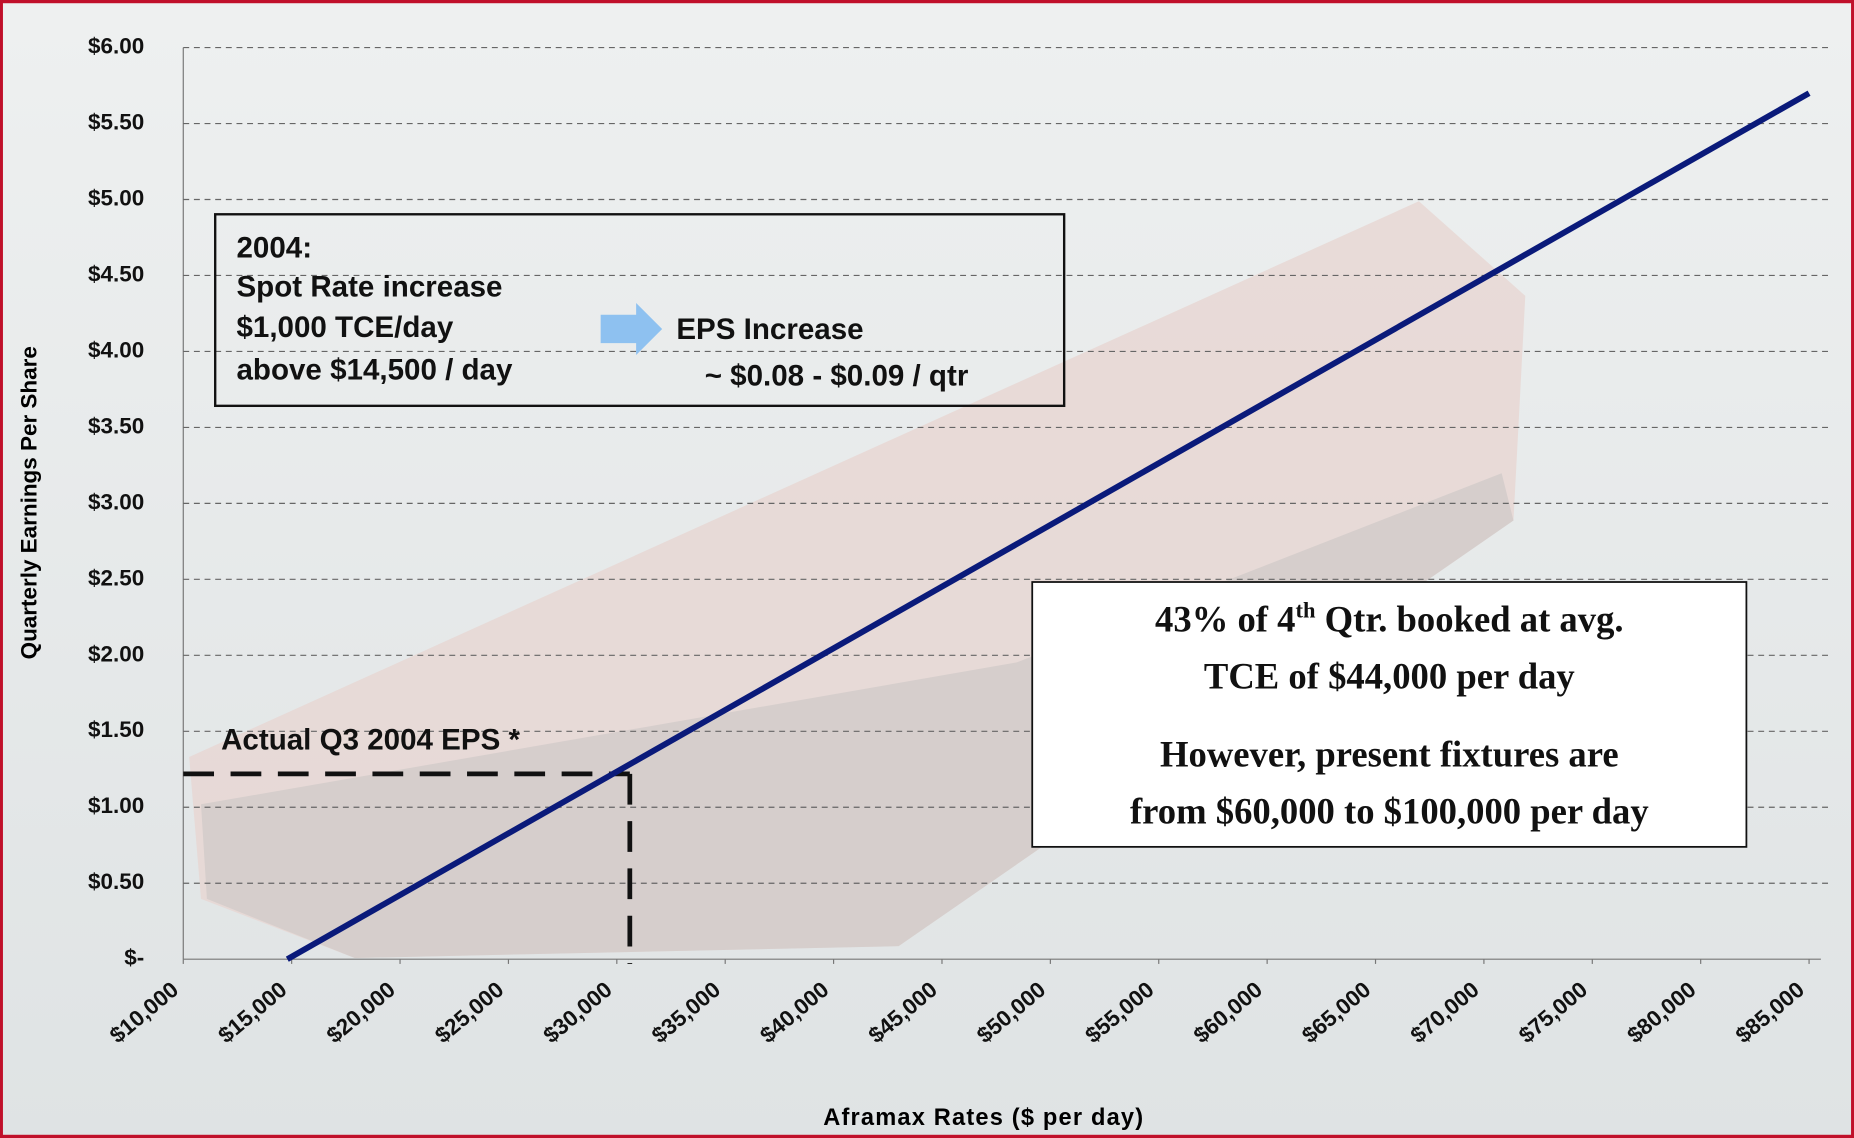  What do you see at coordinates (983, 1118) in the screenshot?
I see `x-axis-title: Aframax Rates ($ per day)` at bounding box center [983, 1118].